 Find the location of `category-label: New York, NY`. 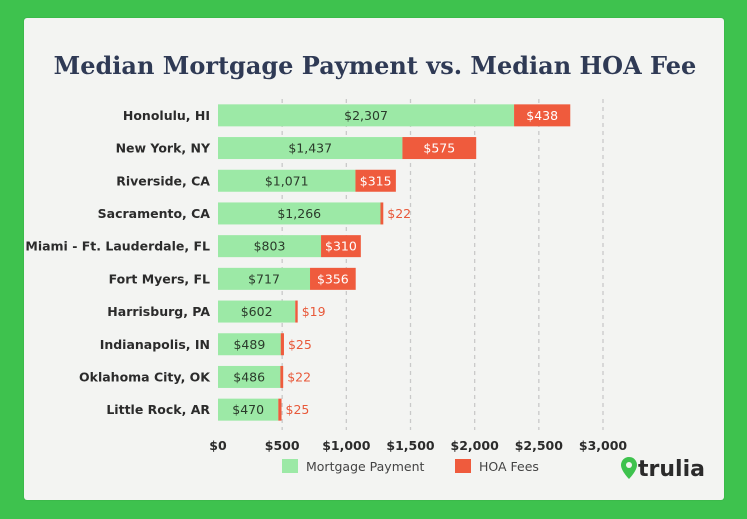

category-label: New York, NY is located at coordinates (163, 148).